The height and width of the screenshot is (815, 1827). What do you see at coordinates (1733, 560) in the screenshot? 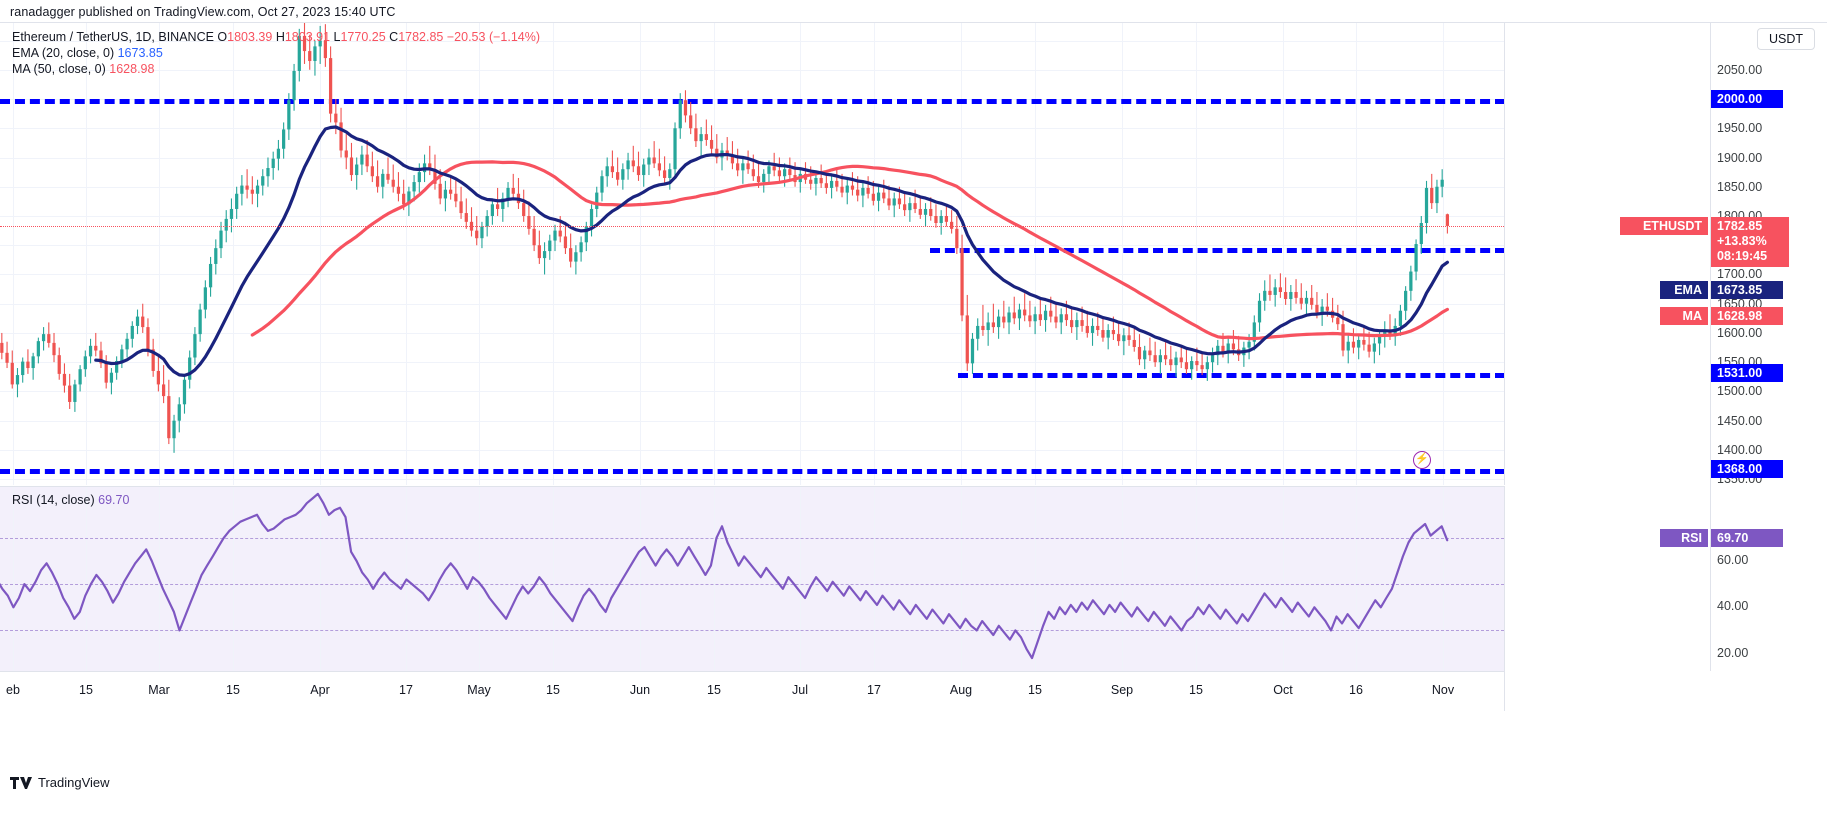
I see `rsi-axis-tick: 60.00` at bounding box center [1733, 560].